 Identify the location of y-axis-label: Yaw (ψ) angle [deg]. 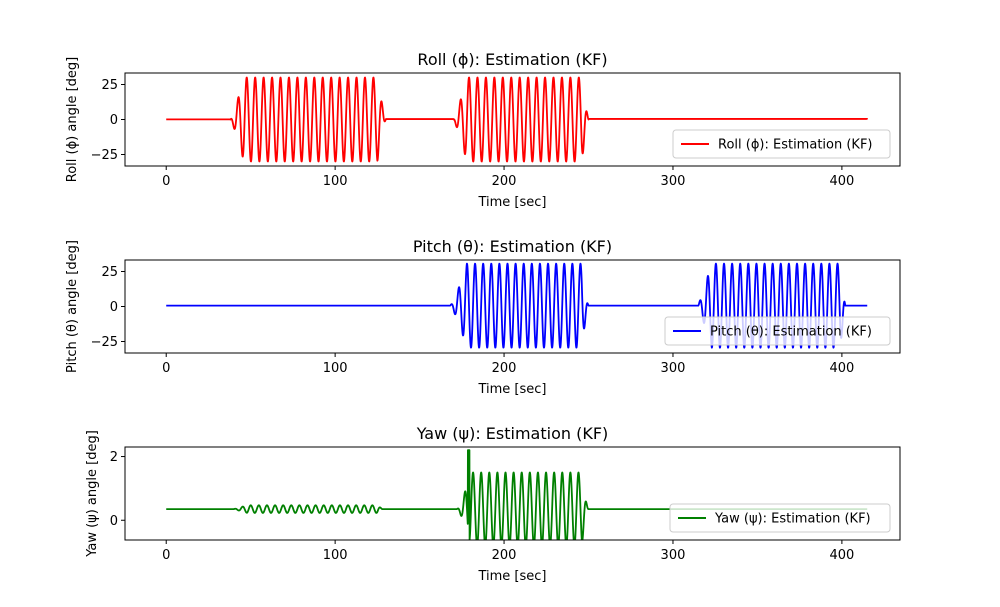
(92, 494).